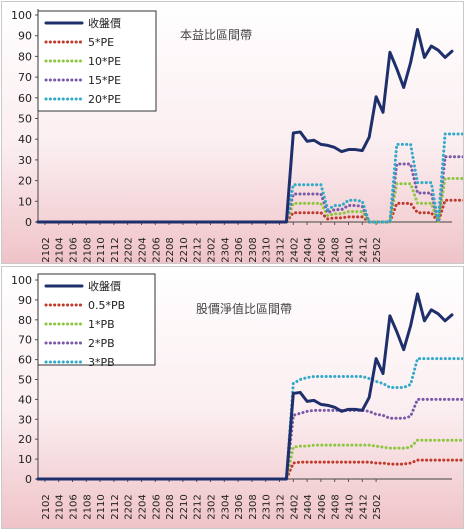 This screenshot has width=466, height=530. What do you see at coordinates (104, 99) in the screenshot?
I see `legend-label-4: 20*PE` at bounding box center [104, 99].